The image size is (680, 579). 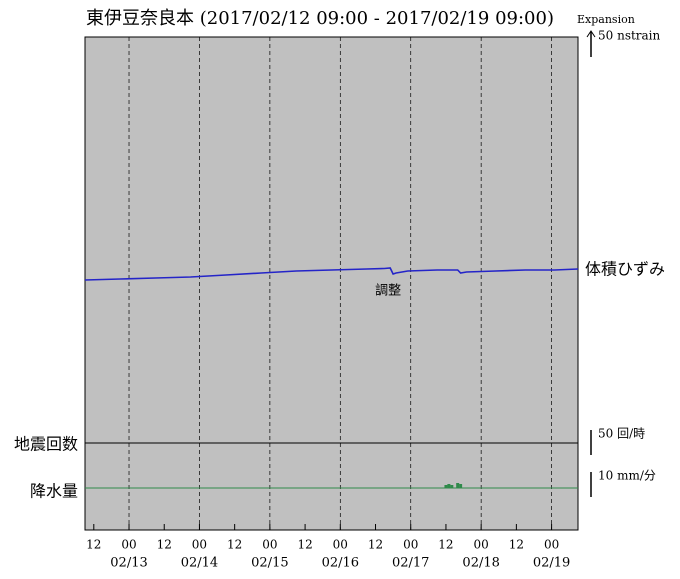 What do you see at coordinates (410, 563) in the screenshot?
I see `date-label: 02/17` at bounding box center [410, 563].